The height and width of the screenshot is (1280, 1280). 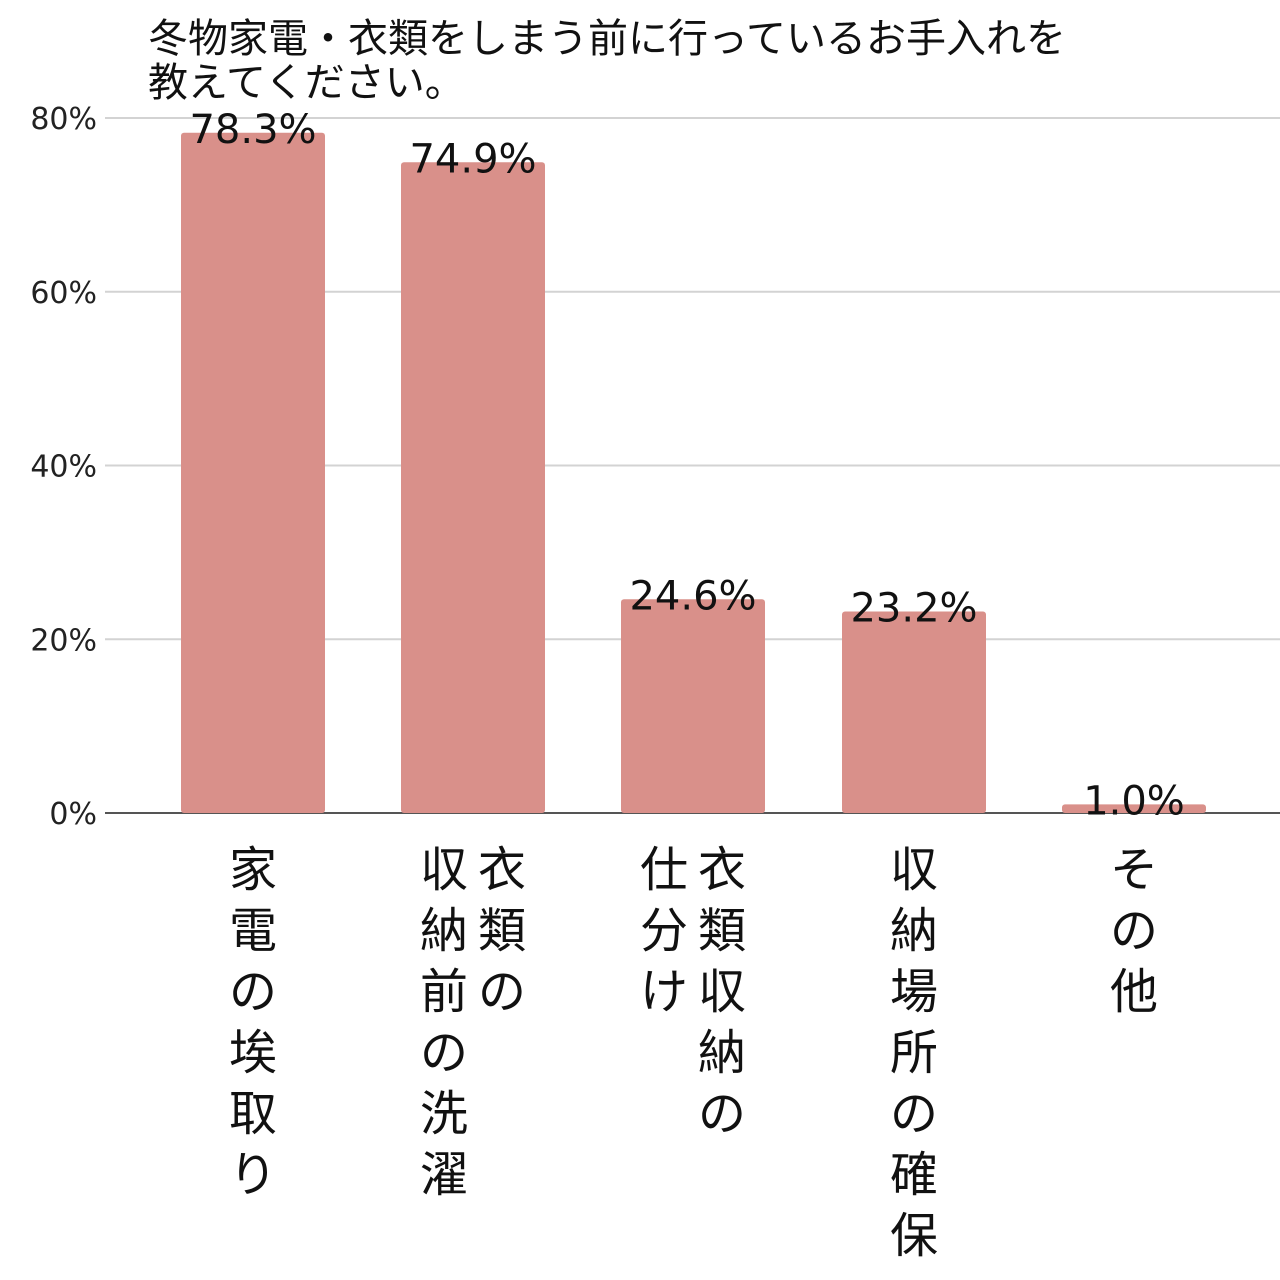 What do you see at coordinates (692, 596) in the screenshot?
I see `data-label: 24.6%` at bounding box center [692, 596].